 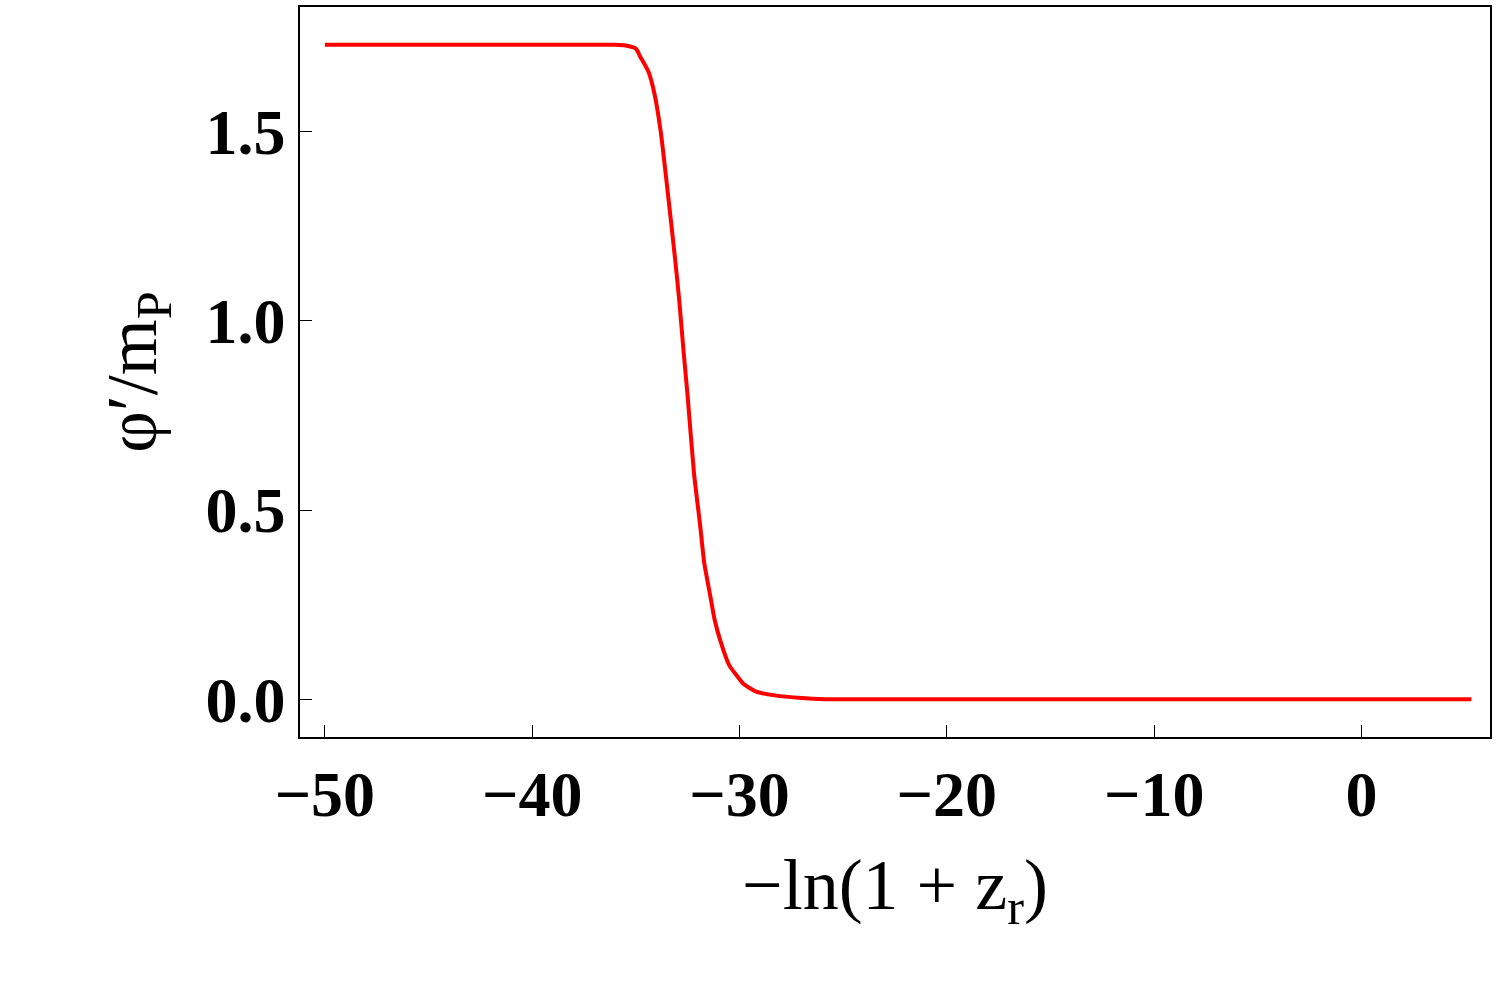 I want to click on x-axis-title: −ln(1 + z$_{r}$), so click(x=895, y=890).